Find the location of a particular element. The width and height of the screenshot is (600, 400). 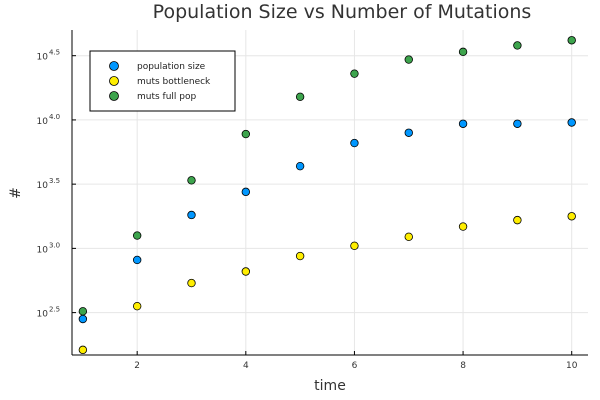

x-axis-label: time is located at coordinates (330, 386).